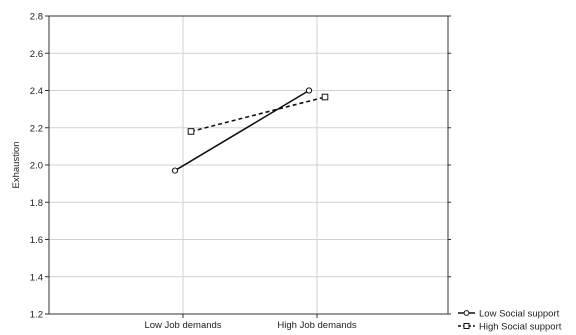 Image resolution: width=576 pixels, height=335 pixels. What do you see at coordinates (520, 327) in the screenshot?
I see `legend-label: High Social support` at bounding box center [520, 327].